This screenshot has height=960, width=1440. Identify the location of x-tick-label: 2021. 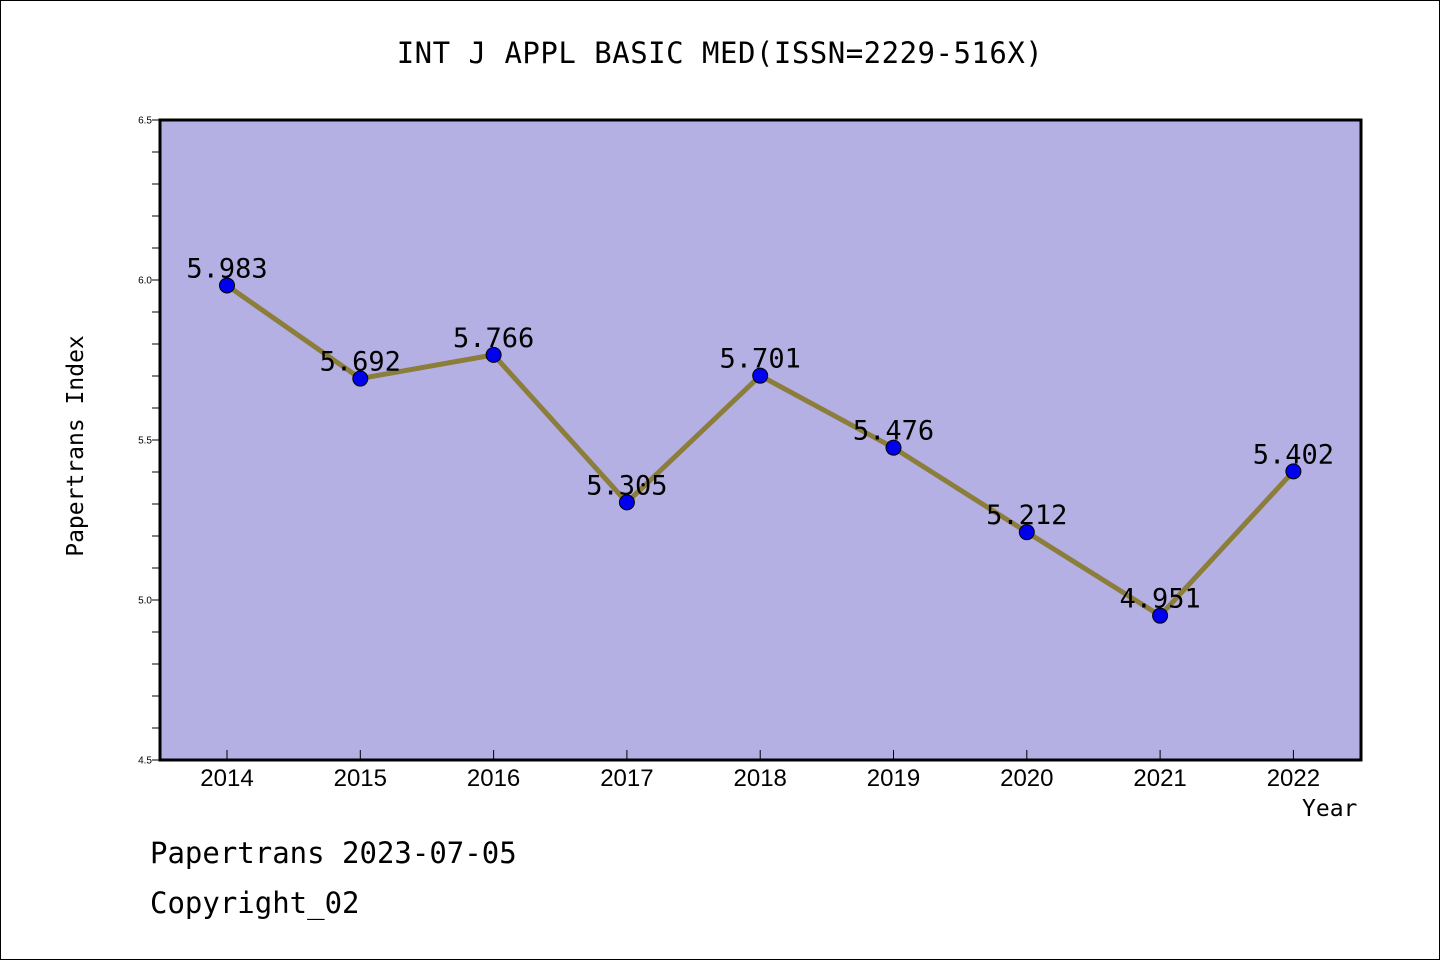
(1159, 778).